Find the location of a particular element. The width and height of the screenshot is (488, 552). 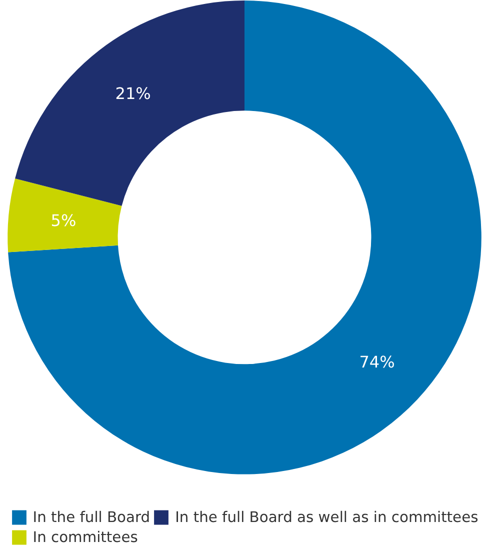

legend-label: In committees is located at coordinates (85, 537).